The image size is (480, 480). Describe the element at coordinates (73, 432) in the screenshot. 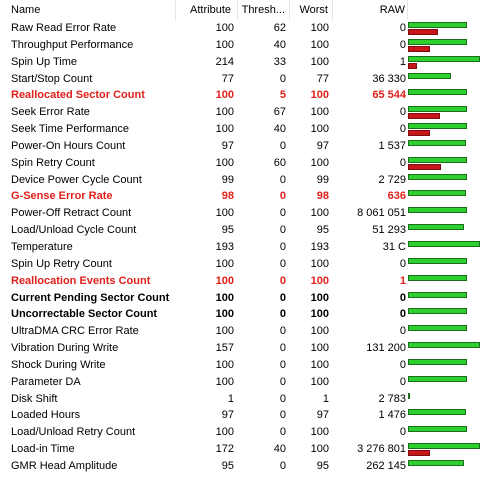

I see `attribute-name: Load/Unload Retry Count` at that location.